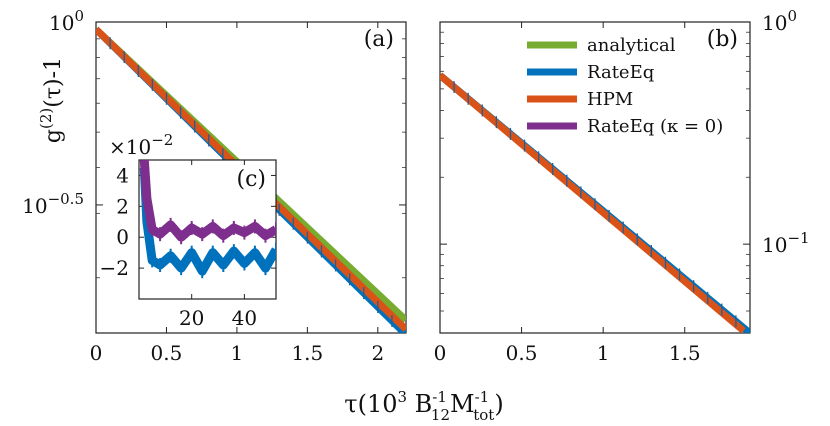 This screenshot has height=426, width=830. What do you see at coordinates (379, 39) in the screenshot?
I see `panel-label-a: (a)` at bounding box center [379, 39].